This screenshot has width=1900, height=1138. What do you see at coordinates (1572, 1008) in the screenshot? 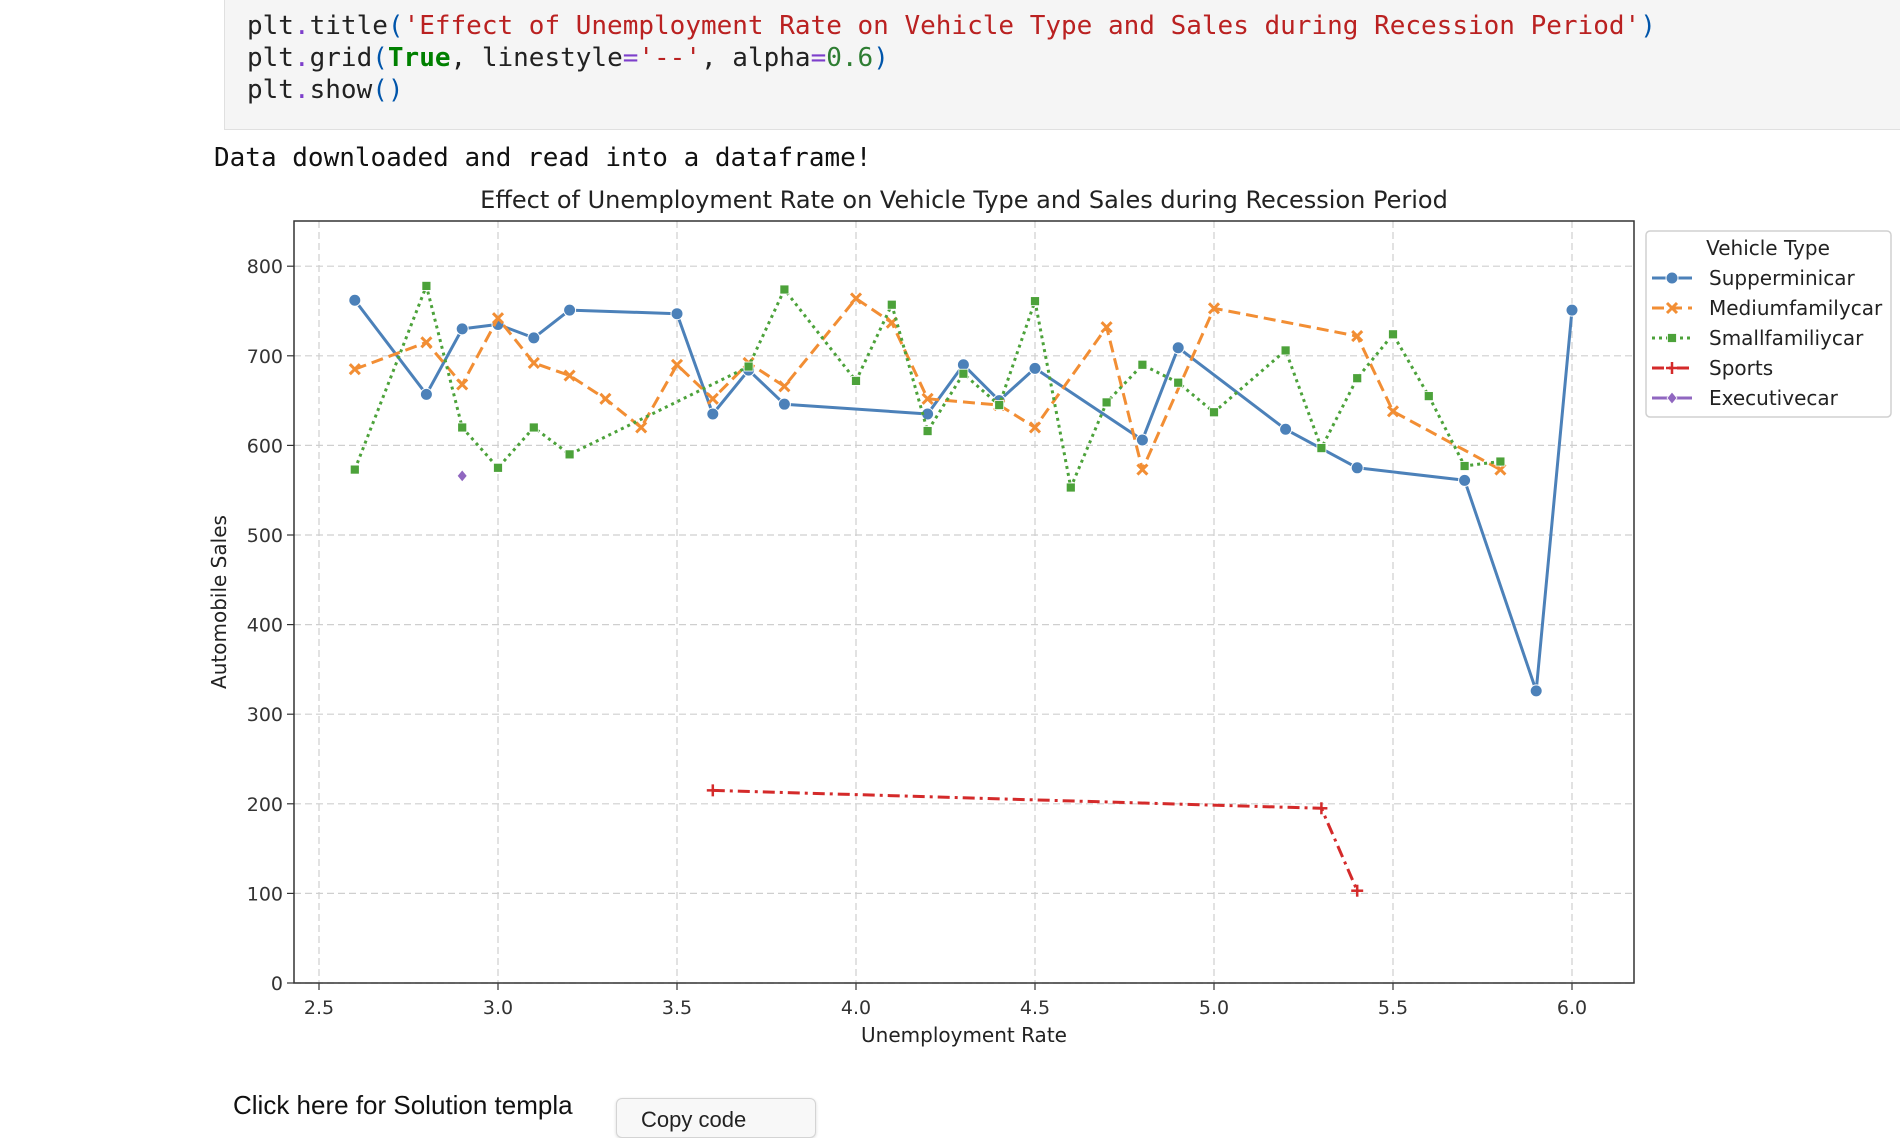
I see `x-tick-label: 6.0` at bounding box center [1572, 1008].